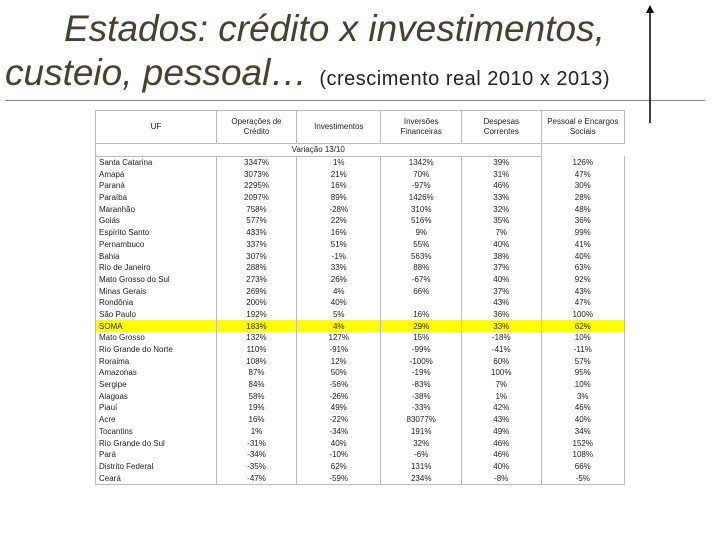 The width and height of the screenshot is (720, 540). I want to click on cell: -26%, so click(339, 396).